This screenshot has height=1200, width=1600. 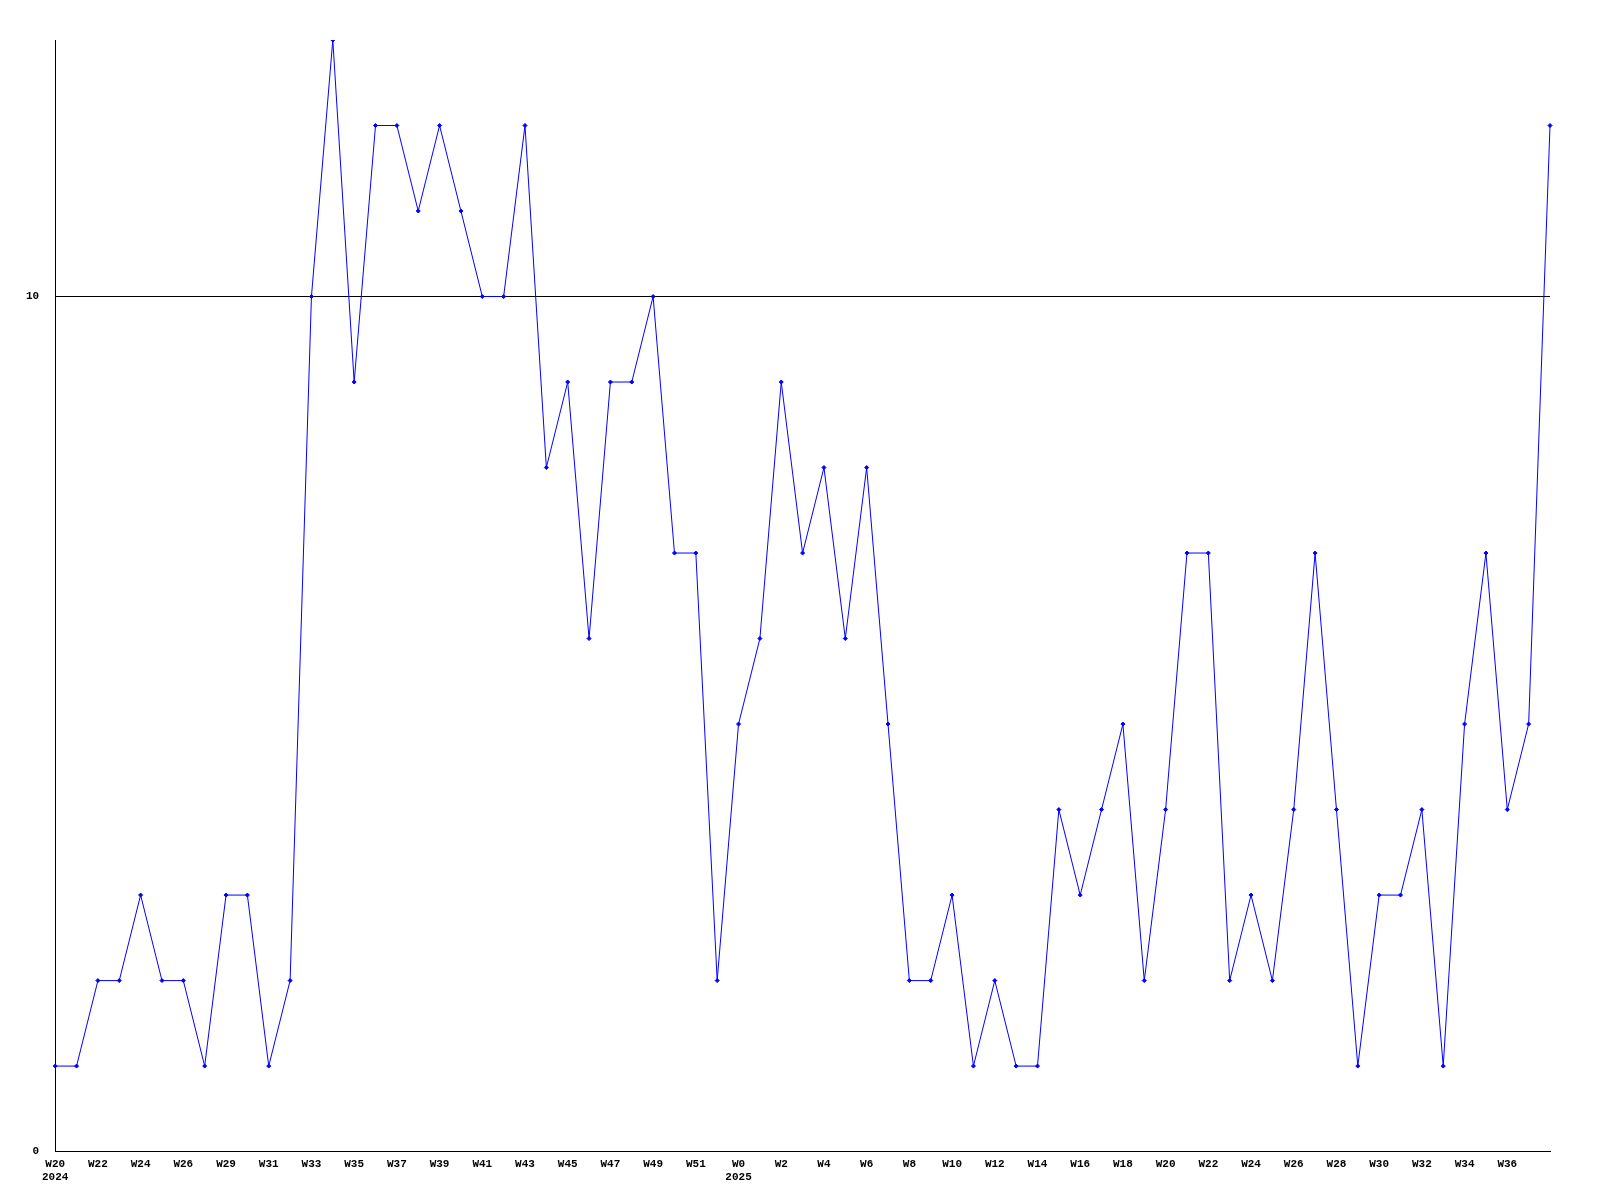 I want to click on x-tick-label: W37, so click(x=396, y=1163).